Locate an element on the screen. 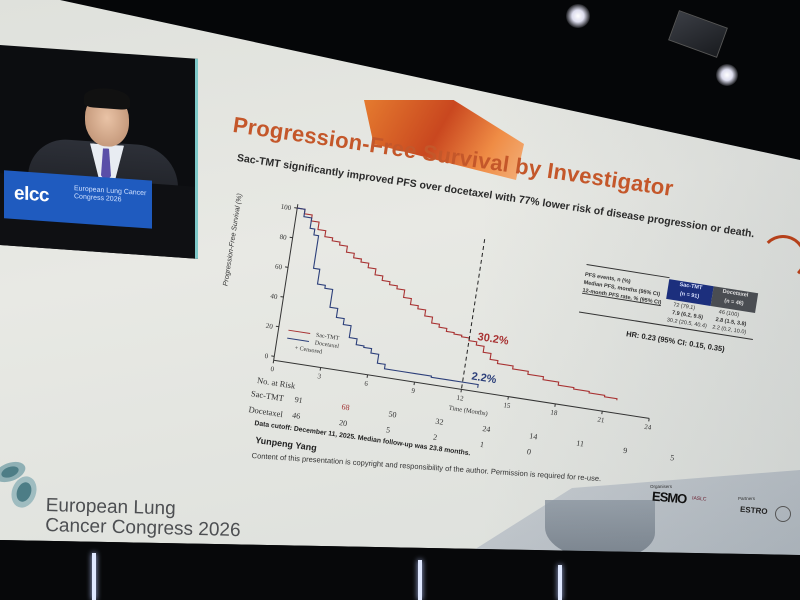  km-curve-docetaxel is located at coordinates (388, 297).